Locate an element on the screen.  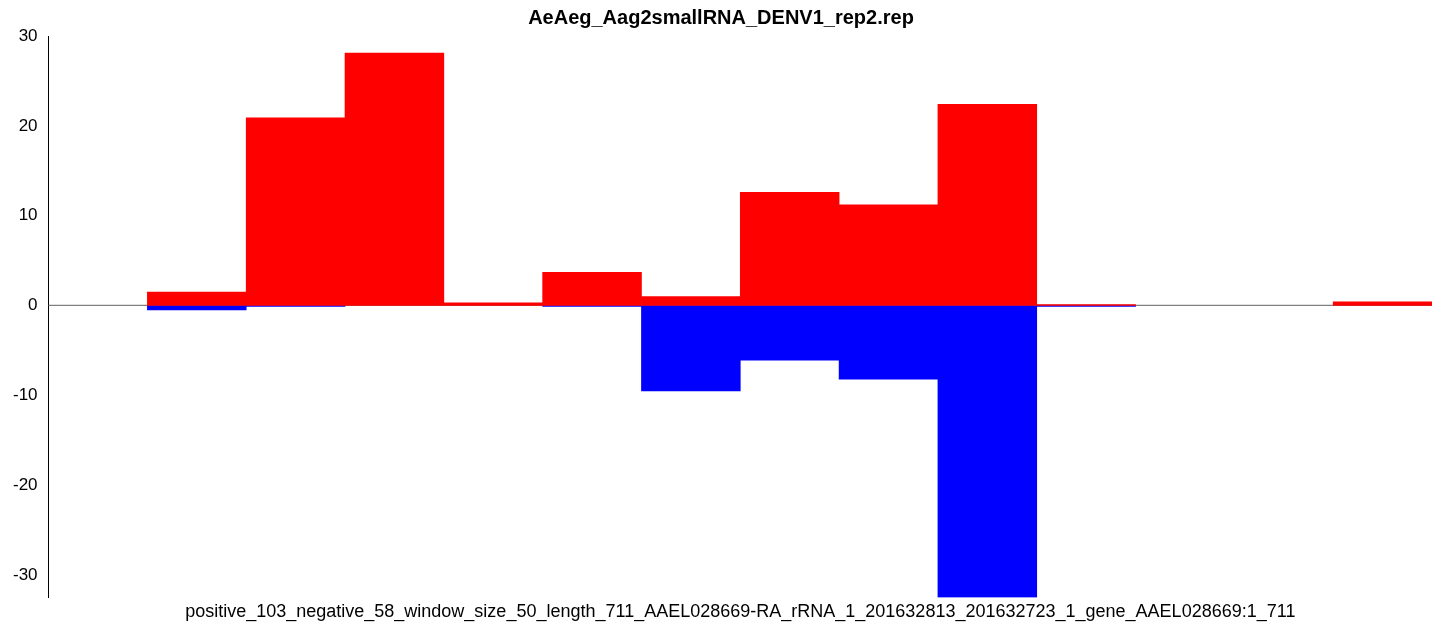
chart-title: AeAeg_Aag2smallRNA_DENV1_rep2.rep is located at coordinates (721, 16).